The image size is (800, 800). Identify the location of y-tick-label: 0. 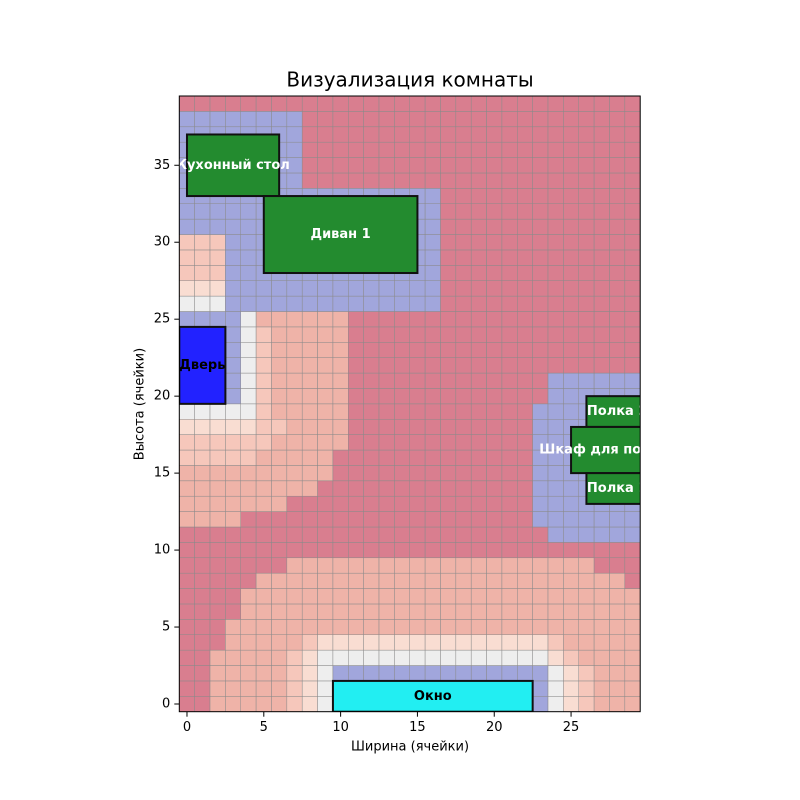
(166, 704).